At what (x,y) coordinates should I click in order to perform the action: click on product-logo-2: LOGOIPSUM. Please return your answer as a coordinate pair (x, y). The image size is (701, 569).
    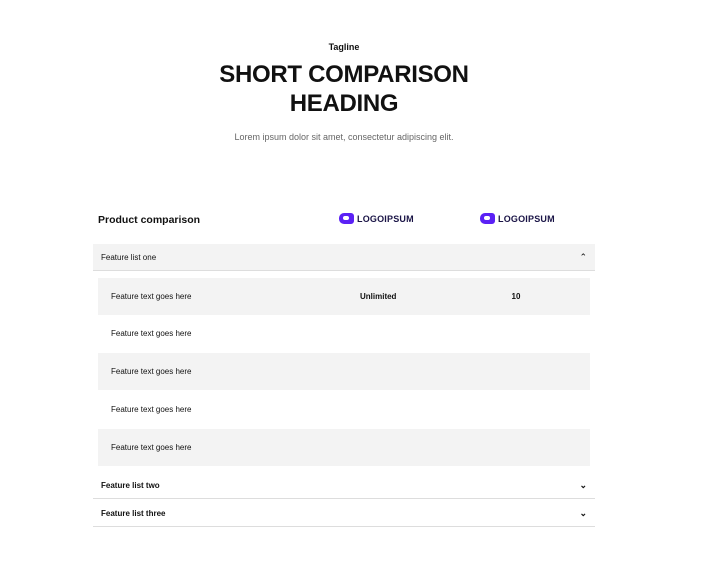
    Looking at the image, I should click on (517, 218).